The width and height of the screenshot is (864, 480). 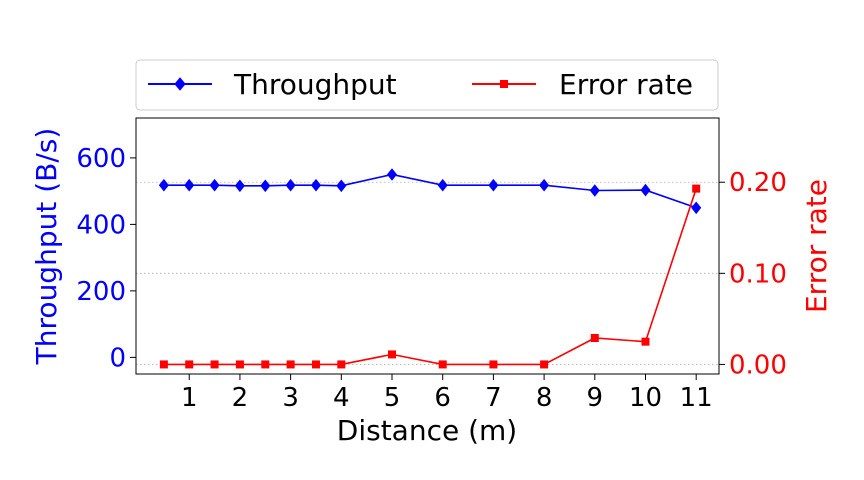 I want to click on x-tick-label-11: 11, so click(x=696, y=398).